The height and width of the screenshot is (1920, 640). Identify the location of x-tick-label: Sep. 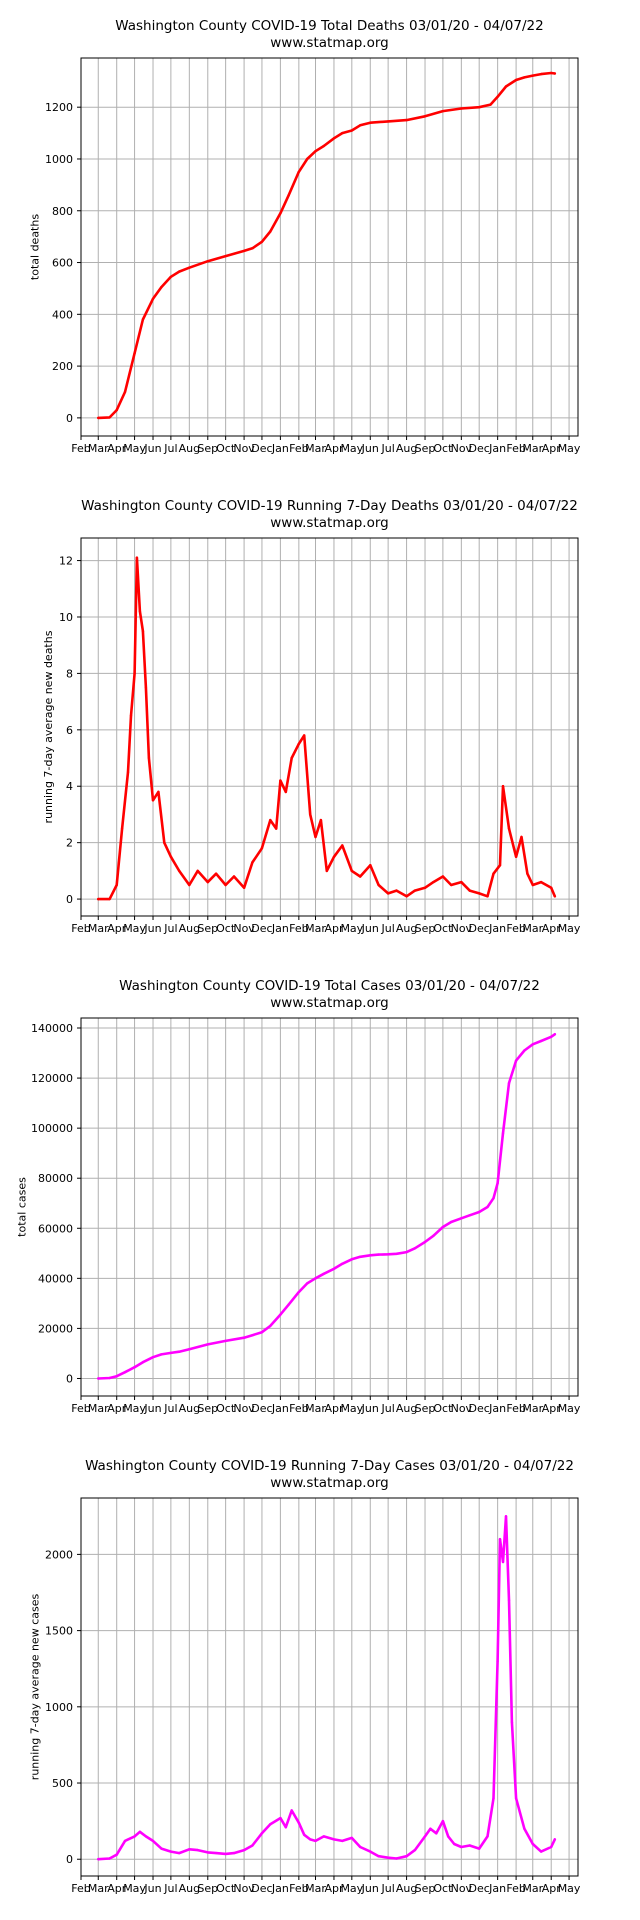
(207, 1888).